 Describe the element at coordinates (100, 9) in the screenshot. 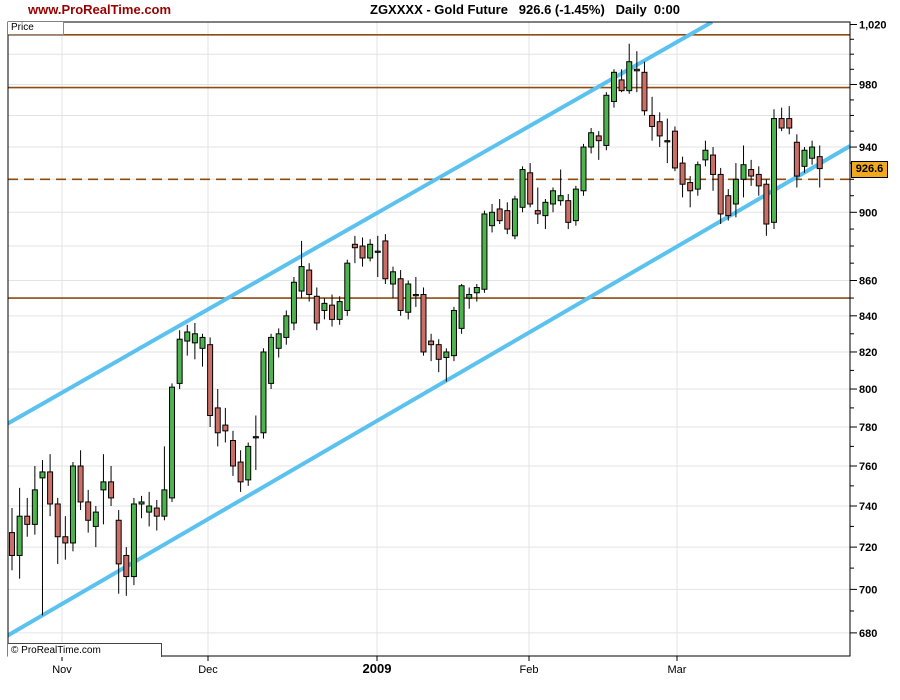

I see `prorealtime-brand-link: www.ProRealTime.com` at that location.